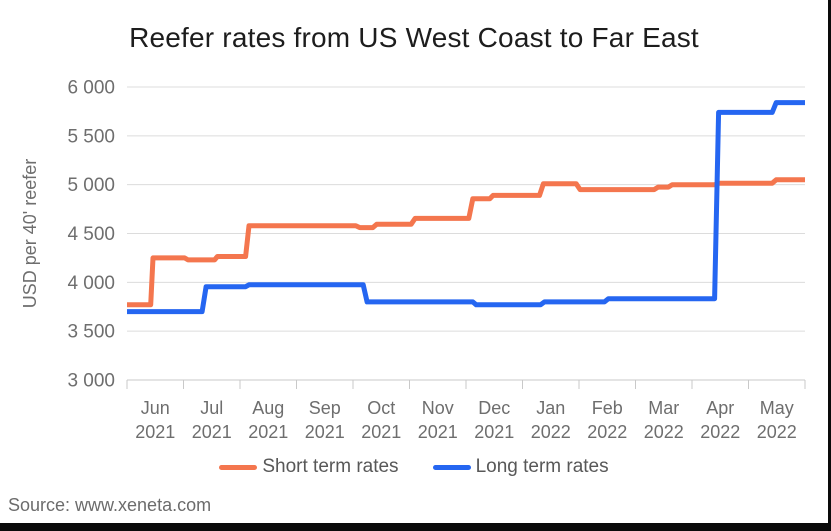 The height and width of the screenshot is (531, 831). What do you see at coordinates (91, 381) in the screenshot?
I see `y-tick-label: 3 000` at bounding box center [91, 381].